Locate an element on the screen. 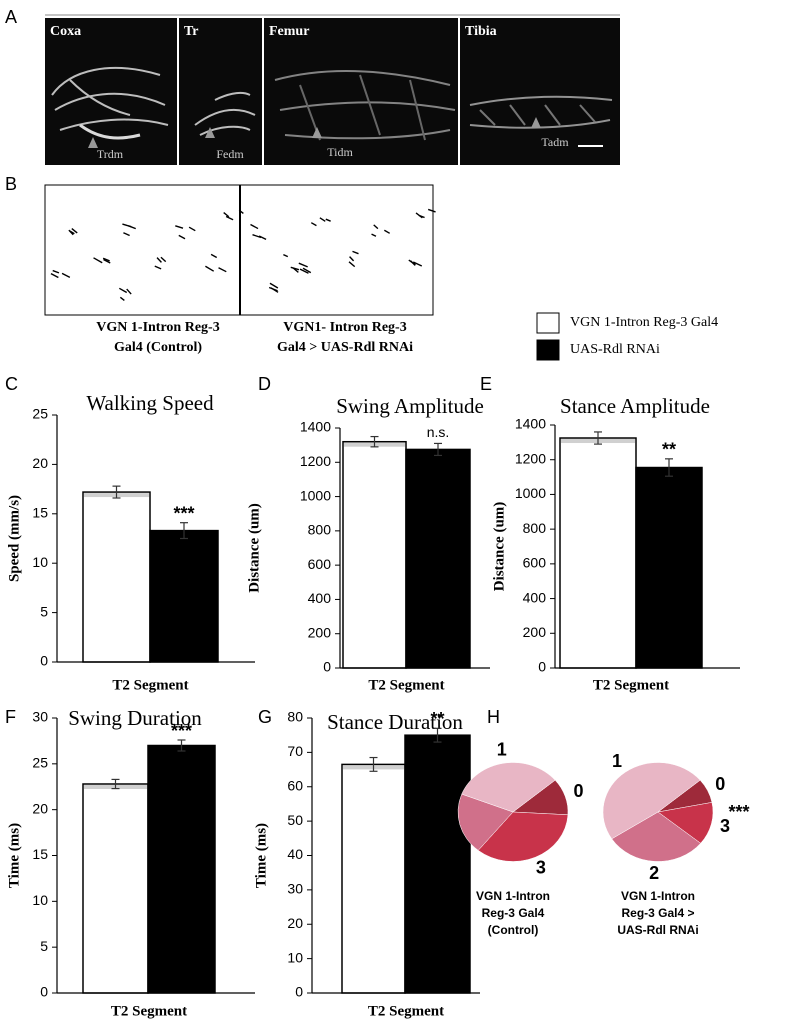 The image size is (794, 1027). y-tick-label: 25 is located at coordinates (40, 414).